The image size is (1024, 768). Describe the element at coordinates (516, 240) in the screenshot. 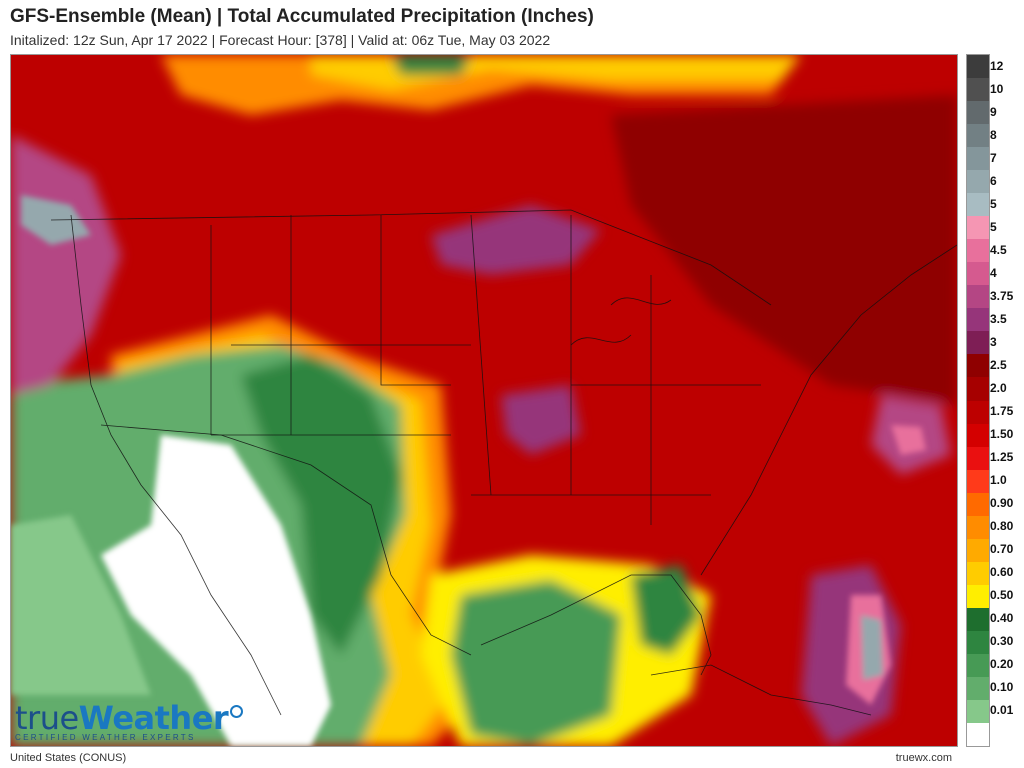

I see `precip-plains-magenta` at that location.